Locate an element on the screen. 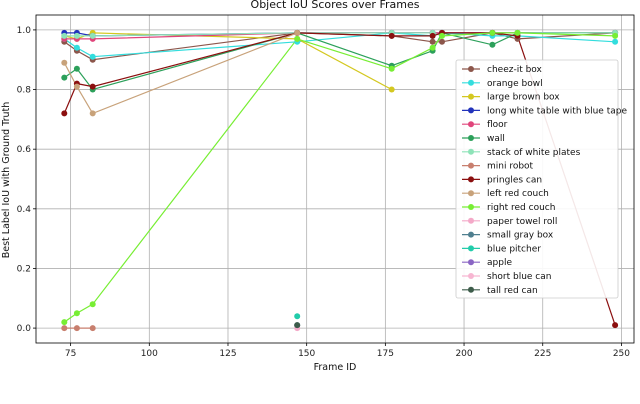 The height and width of the screenshot is (404, 640). legend-label: stack of white plates is located at coordinates (534, 153).